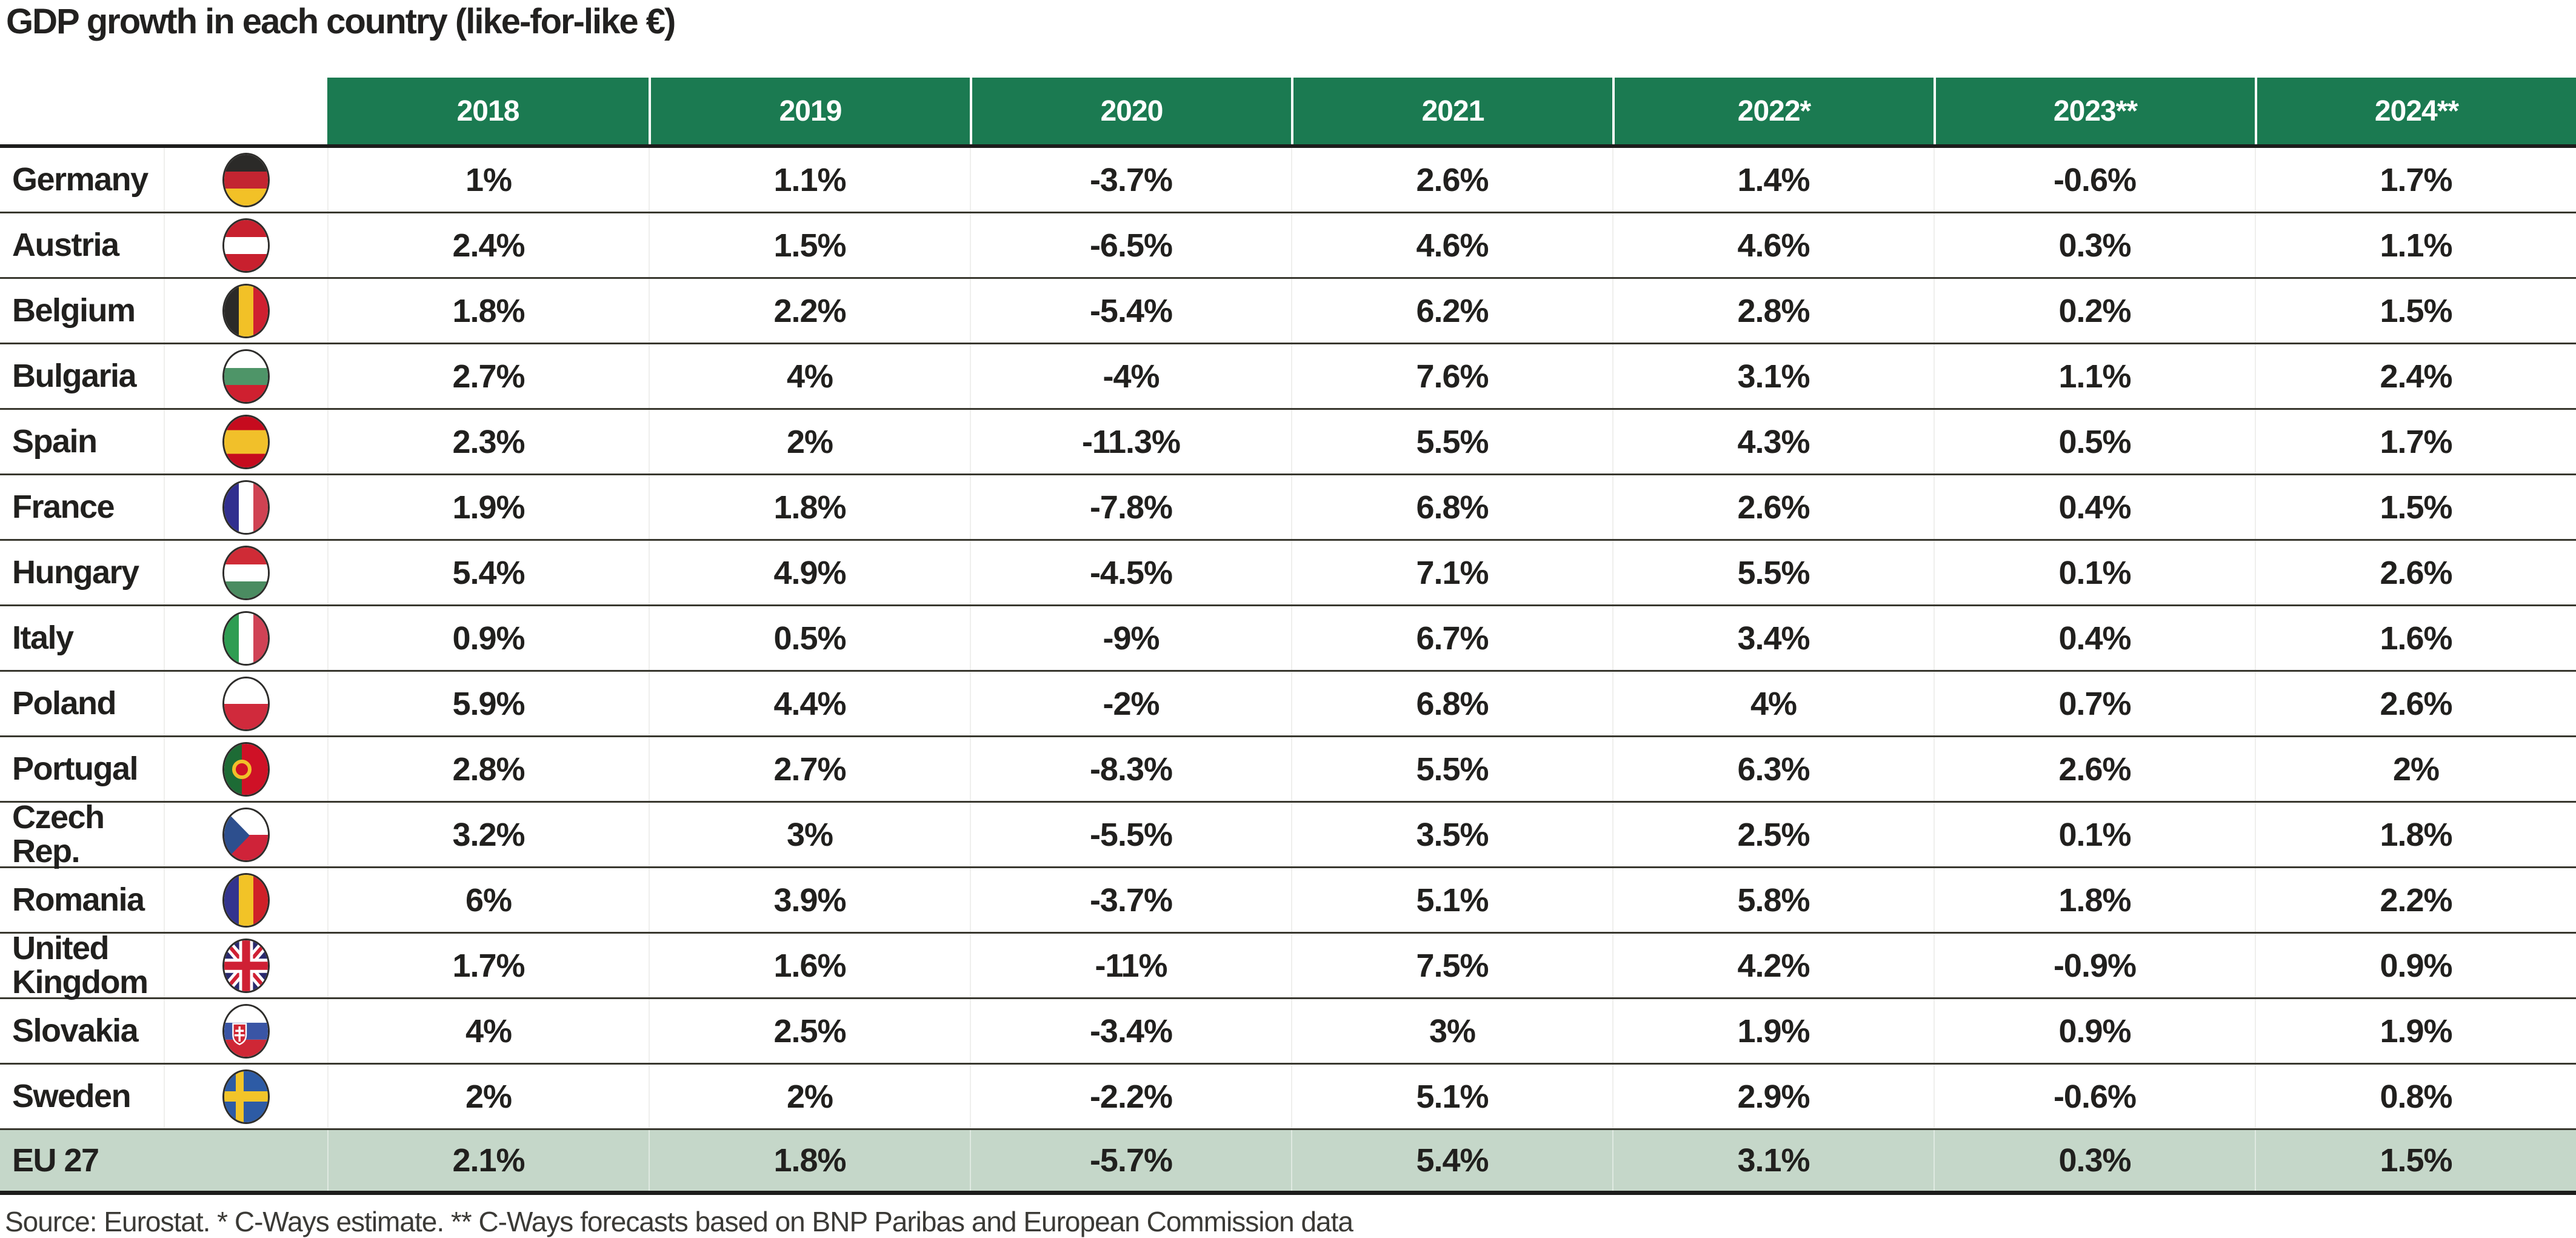  I want to click on value-cell: 5.1%, so click(1451, 900).